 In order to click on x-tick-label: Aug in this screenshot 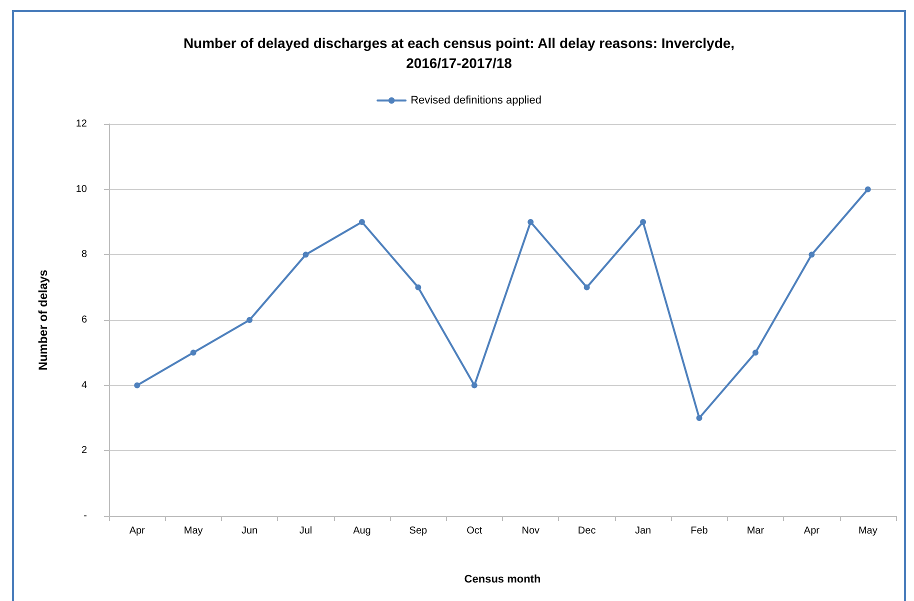, I will do `click(362, 531)`.